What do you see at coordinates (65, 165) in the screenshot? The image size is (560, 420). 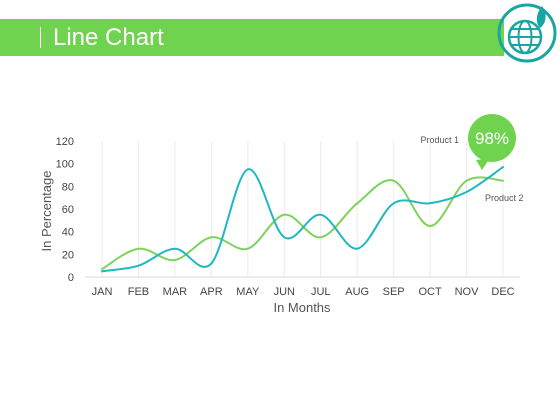 I see `y-tick-label: 100` at bounding box center [65, 165].